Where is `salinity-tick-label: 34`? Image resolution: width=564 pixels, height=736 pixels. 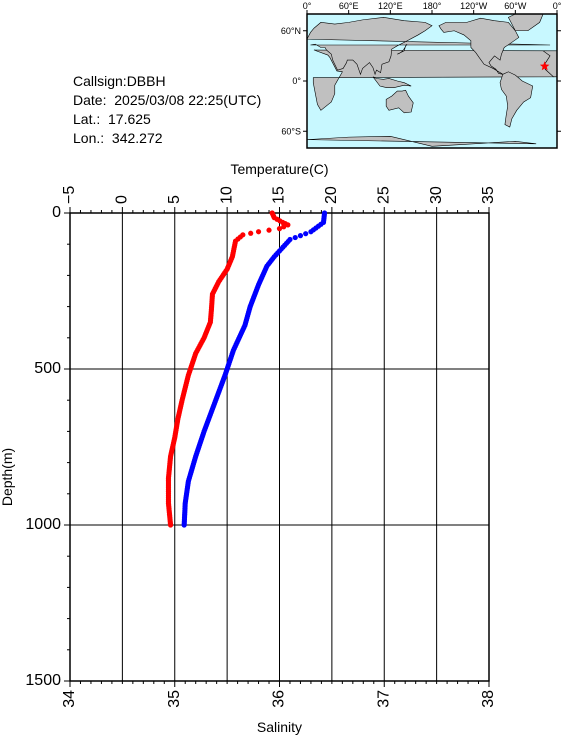
salinity-tick-label: 34 is located at coordinates (69, 699).